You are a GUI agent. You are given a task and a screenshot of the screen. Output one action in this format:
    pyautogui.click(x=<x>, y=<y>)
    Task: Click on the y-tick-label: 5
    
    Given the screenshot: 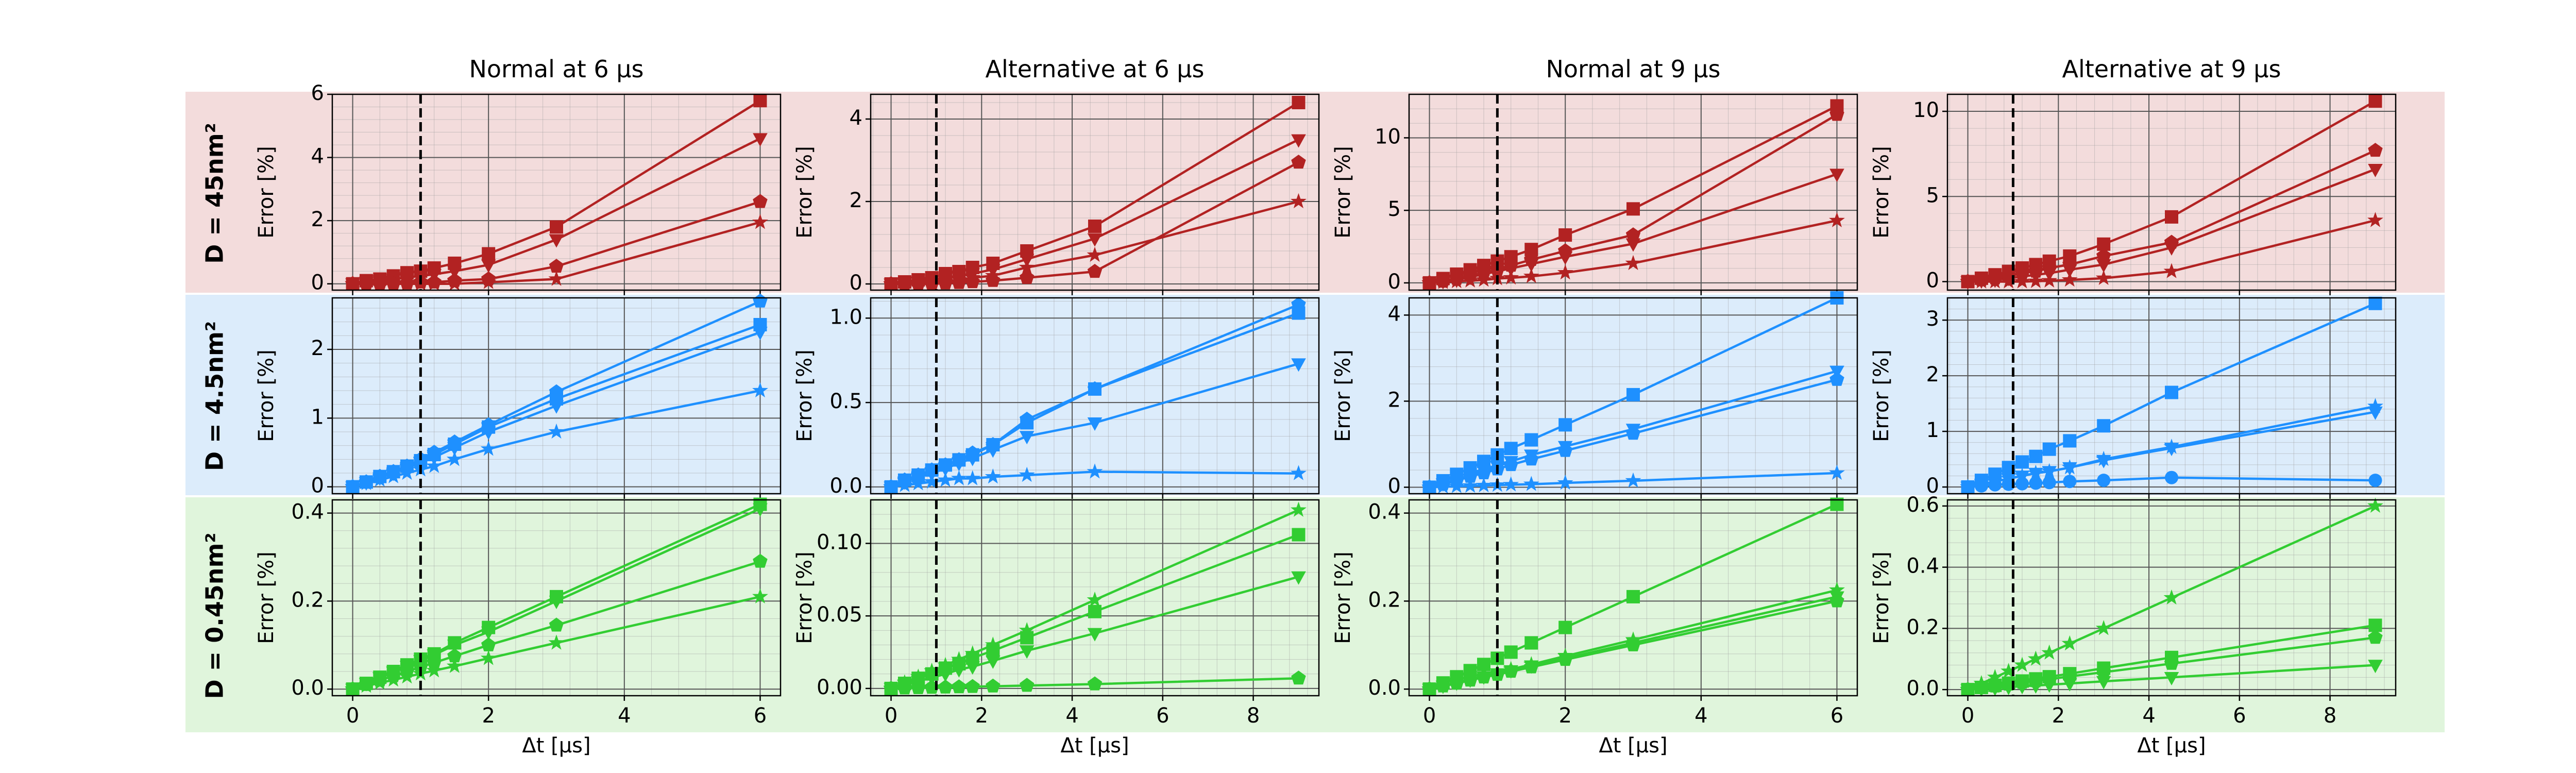 What is the action you would take?
    pyautogui.click(x=1932, y=195)
    